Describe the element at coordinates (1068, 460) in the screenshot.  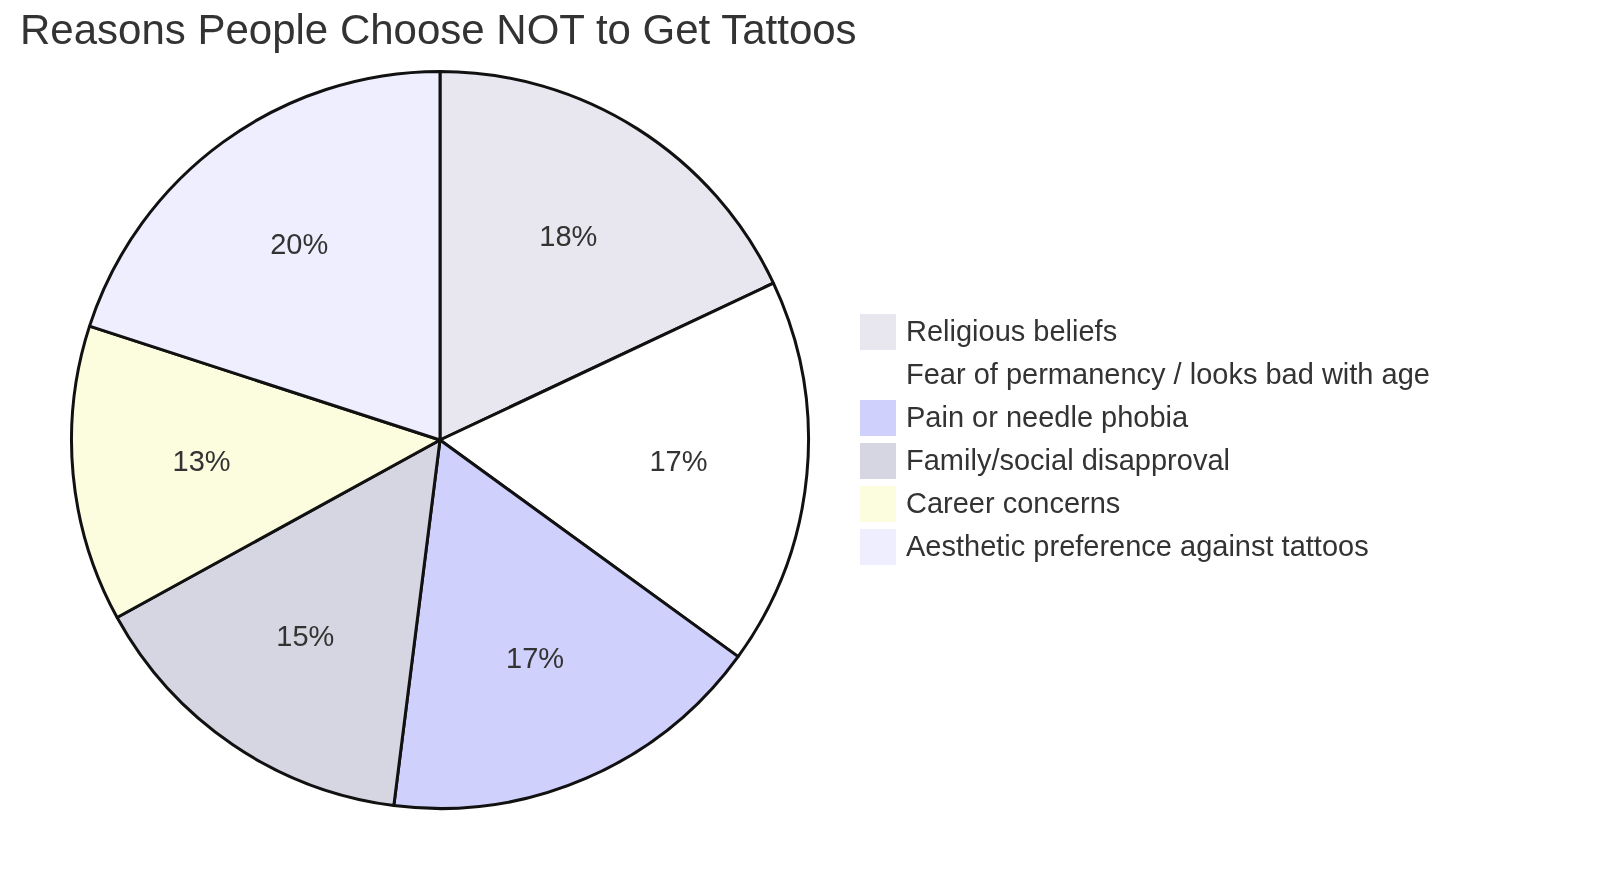
I see `legend-label: Family/social disapproval` at that location.